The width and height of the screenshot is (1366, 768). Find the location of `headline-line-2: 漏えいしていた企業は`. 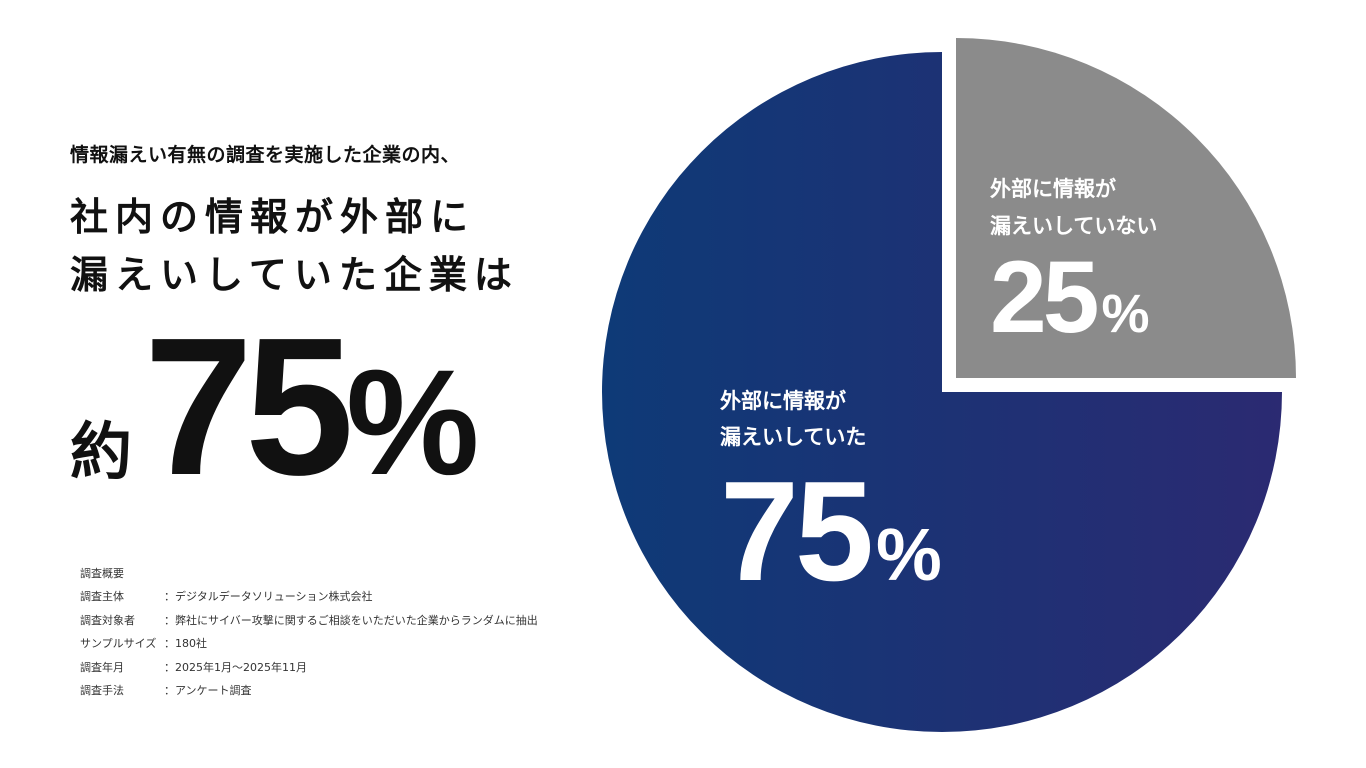

headline-line-2: 漏えいしていた企業は is located at coordinates (294, 275).